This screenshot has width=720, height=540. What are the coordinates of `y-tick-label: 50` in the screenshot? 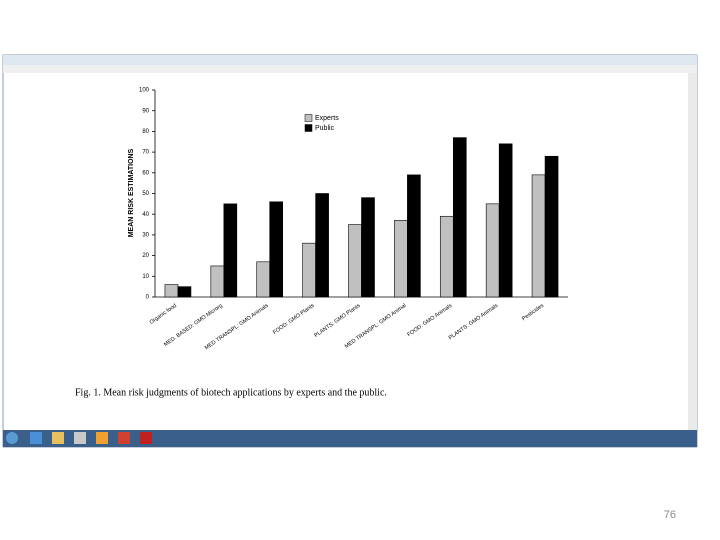 It's located at (145, 194).